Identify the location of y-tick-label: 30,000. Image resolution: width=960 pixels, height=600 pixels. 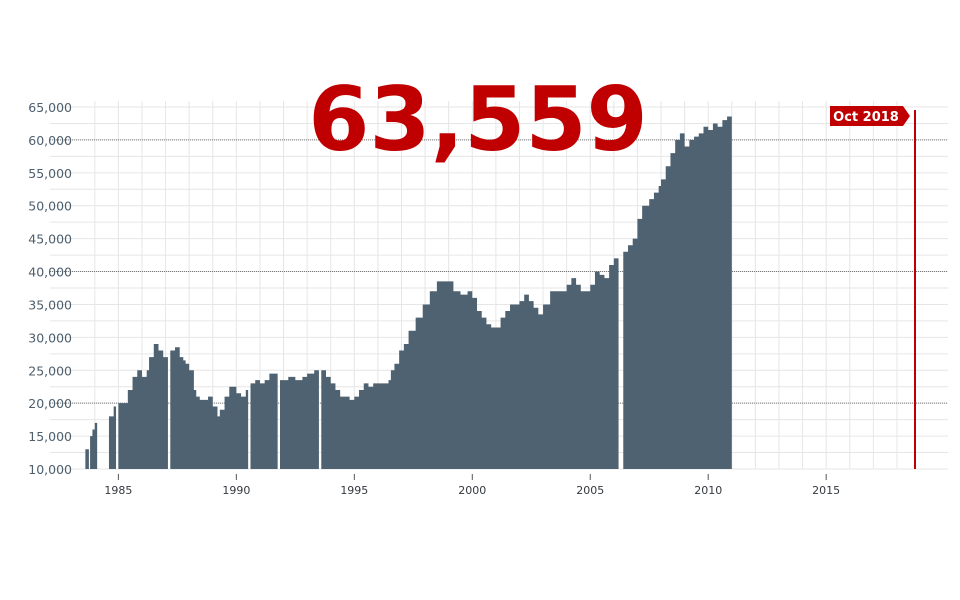
(50, 337).